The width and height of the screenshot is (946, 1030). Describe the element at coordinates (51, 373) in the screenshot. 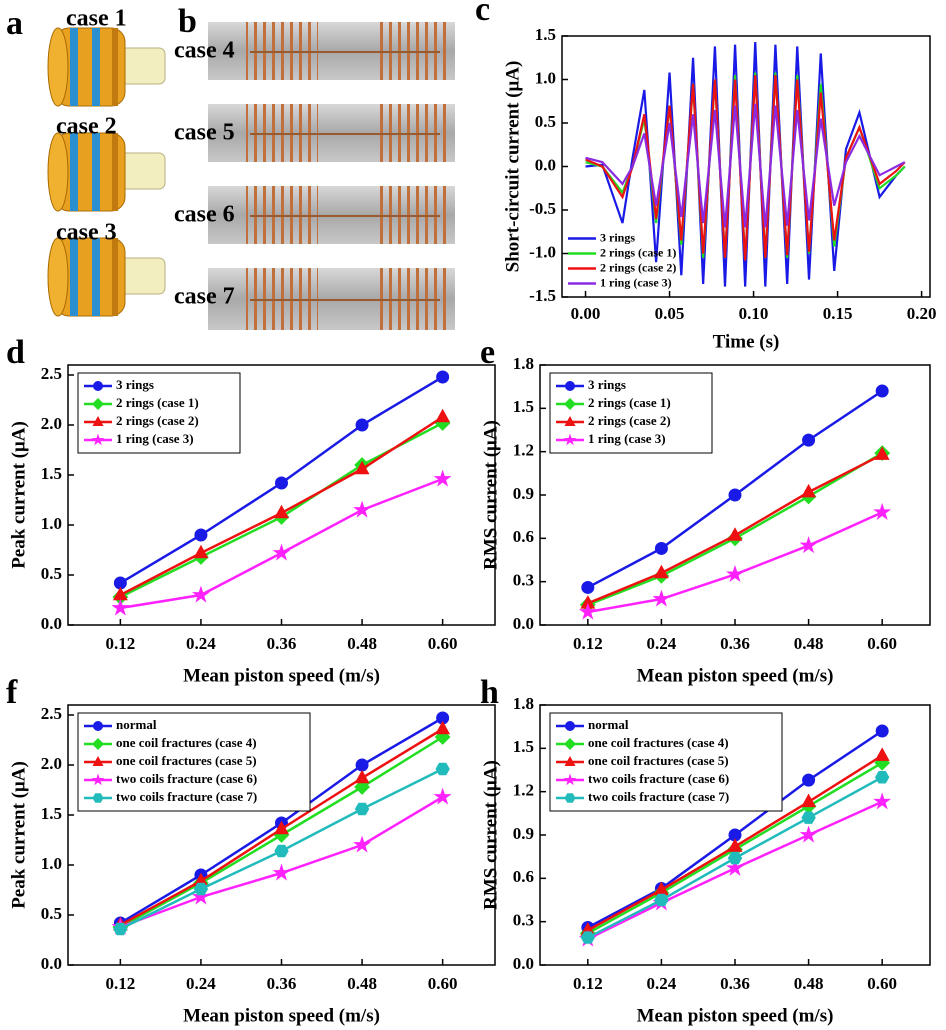

I see `y-tick-label: 2.5` at that location.